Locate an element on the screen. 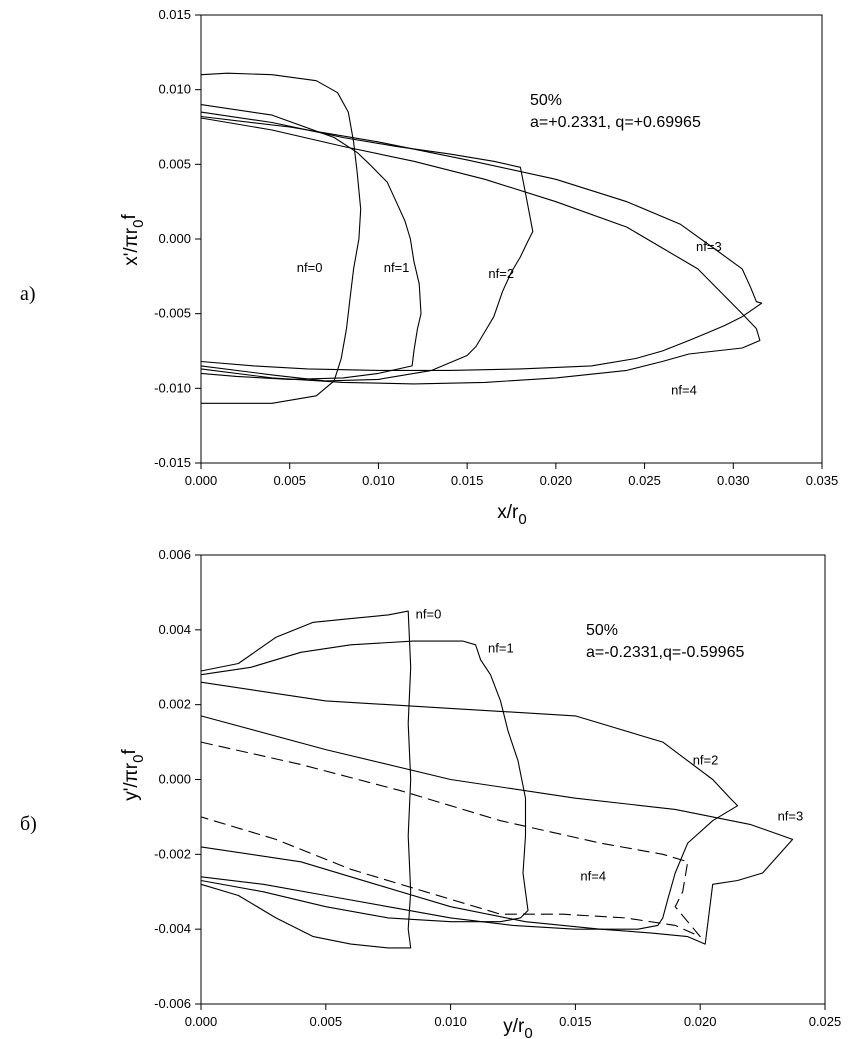  y-tick-label: -0.015 is located at coordinates (172, 462).